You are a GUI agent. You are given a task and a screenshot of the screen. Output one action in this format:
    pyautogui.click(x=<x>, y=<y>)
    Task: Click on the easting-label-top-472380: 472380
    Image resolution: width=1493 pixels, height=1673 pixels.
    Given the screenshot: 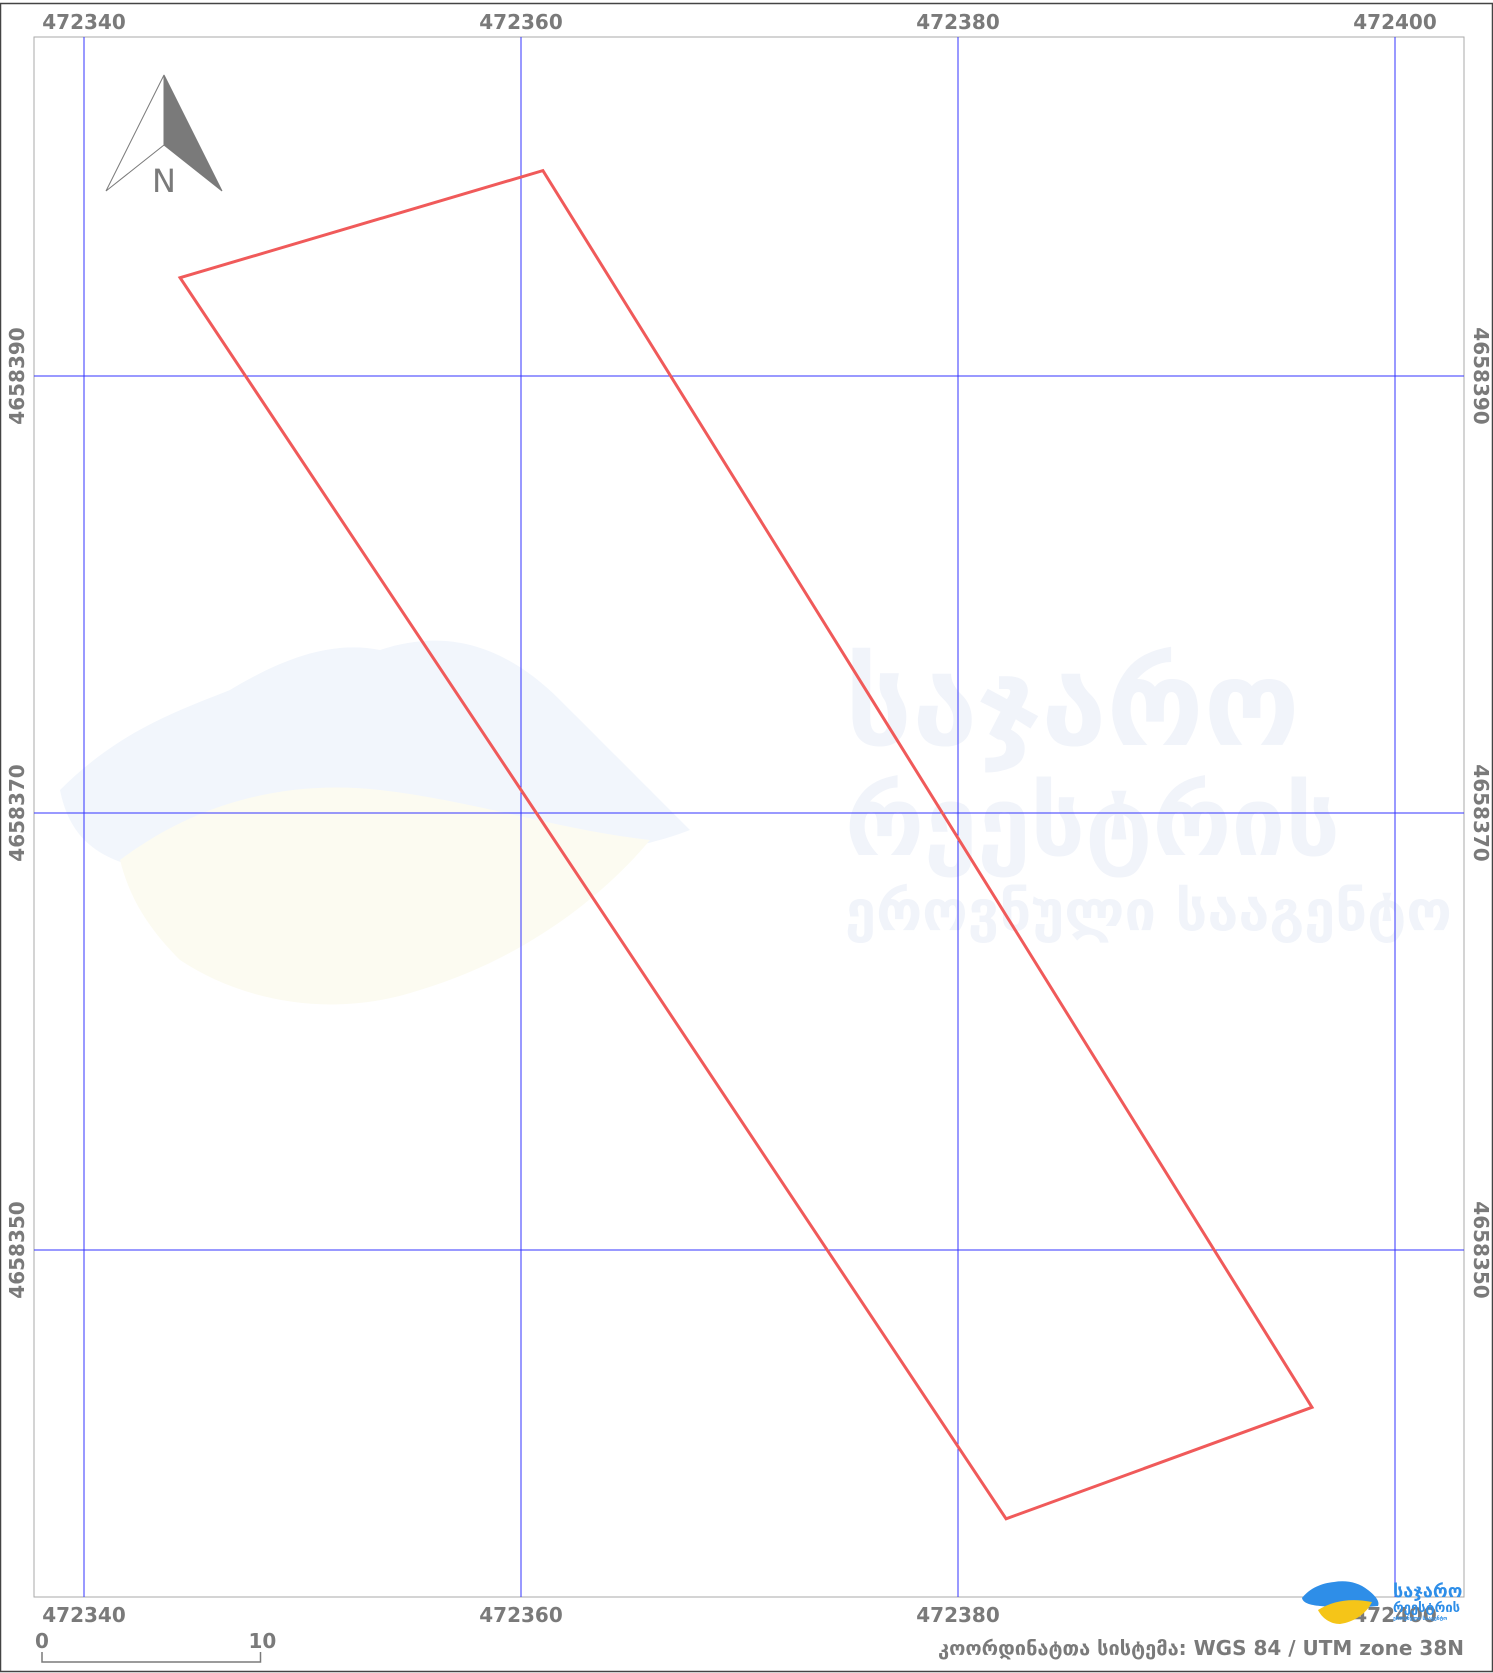 What is the action you would take?
    pyautogui.click(x=958, y=22)
    